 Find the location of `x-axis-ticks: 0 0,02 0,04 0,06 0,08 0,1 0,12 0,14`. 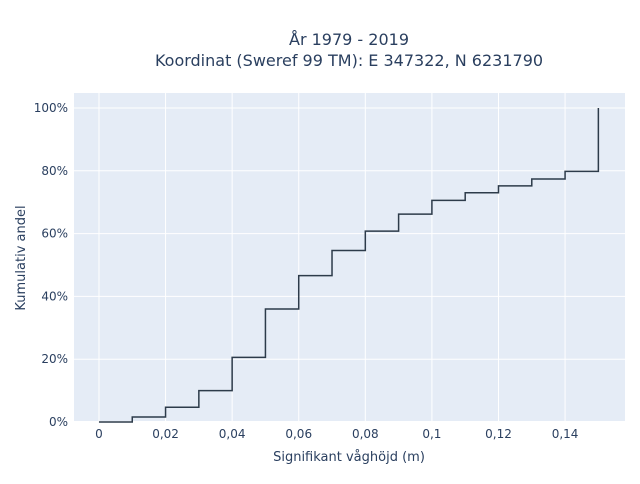

x-axis-ticks: 0 0,02 0,04 0,06 0,08 0,1 0,12 0,14 is located at coordinates (336, 434).